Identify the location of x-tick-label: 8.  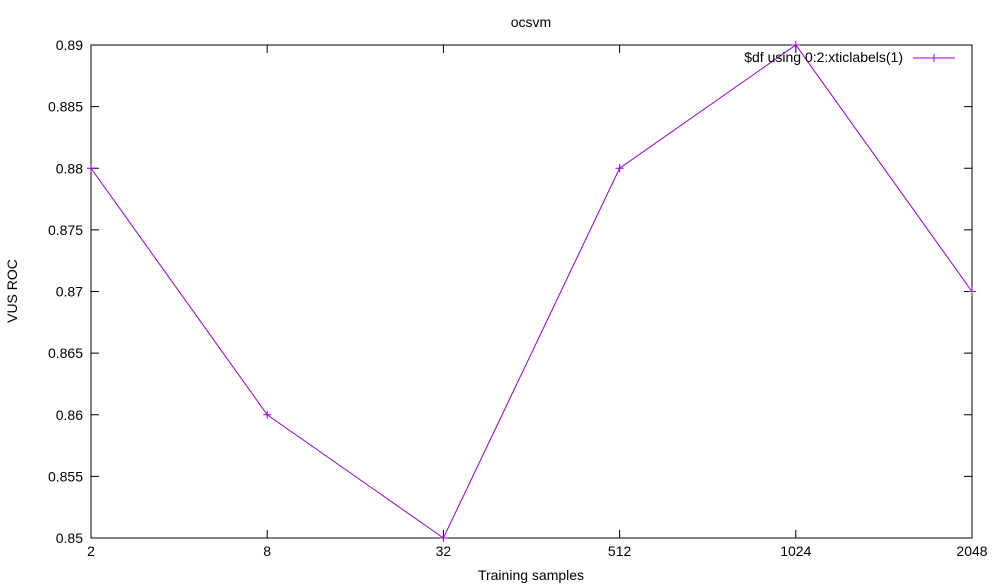
(267, 551).